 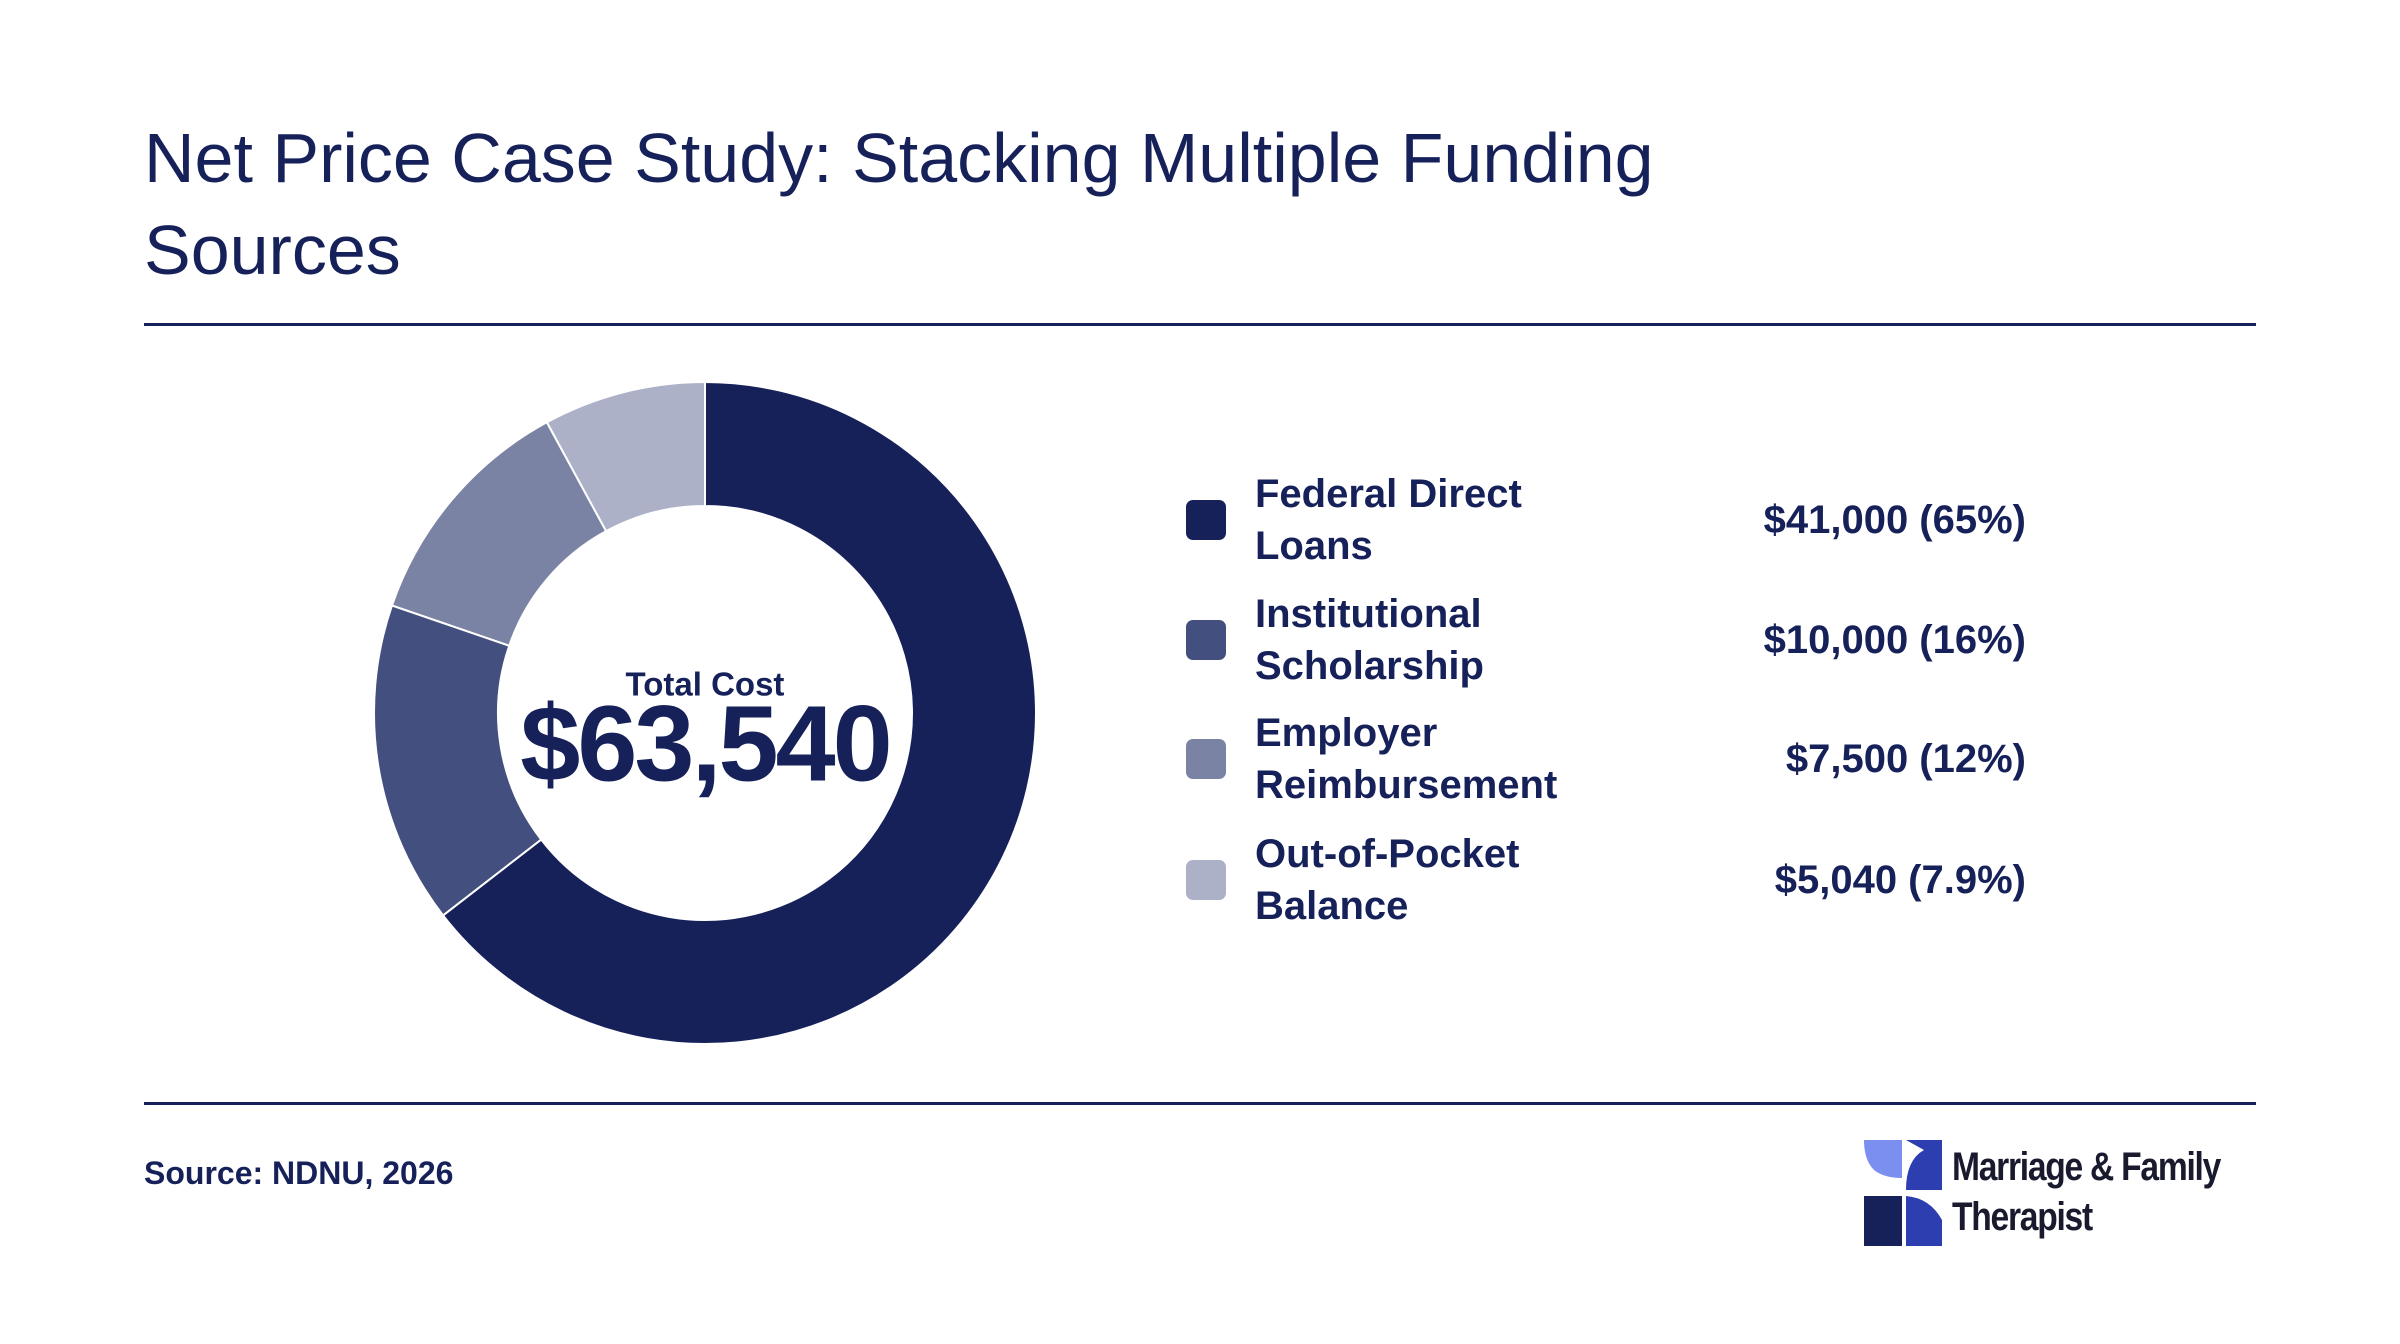 What do you see at coordinates (1606, 880) in the screenshot?
I see `legend-item: Out-of-Pocket Balance $5,040 (7.9%)` at bounding box center [1606, 880].